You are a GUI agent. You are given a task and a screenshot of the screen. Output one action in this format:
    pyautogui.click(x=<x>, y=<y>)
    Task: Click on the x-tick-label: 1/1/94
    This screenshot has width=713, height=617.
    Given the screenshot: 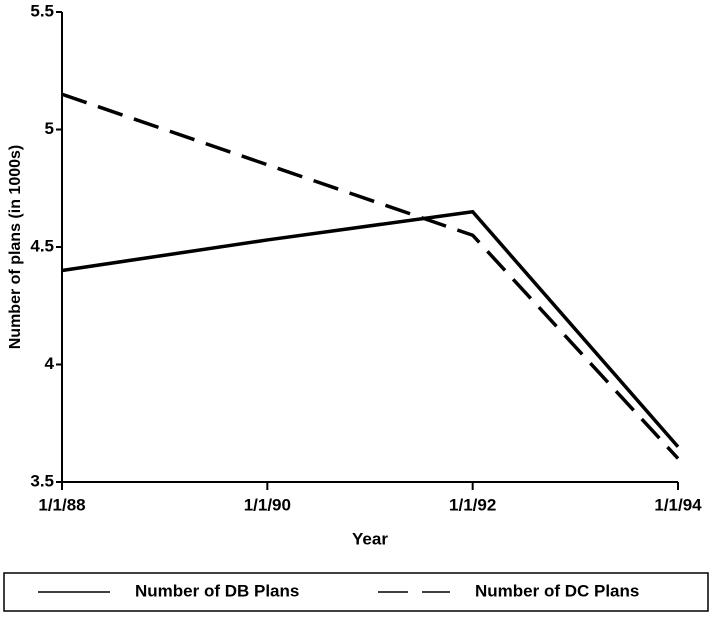 What is the action you would take?
    pyautogui.click(x=678, y=504)
    